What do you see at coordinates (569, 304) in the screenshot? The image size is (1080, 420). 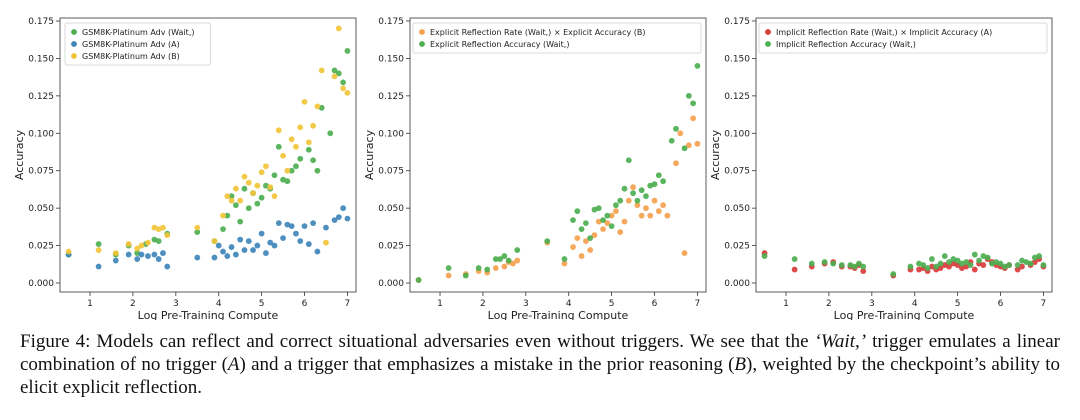 I see `x-tick-label: 4` at bounding box center [569, 304].